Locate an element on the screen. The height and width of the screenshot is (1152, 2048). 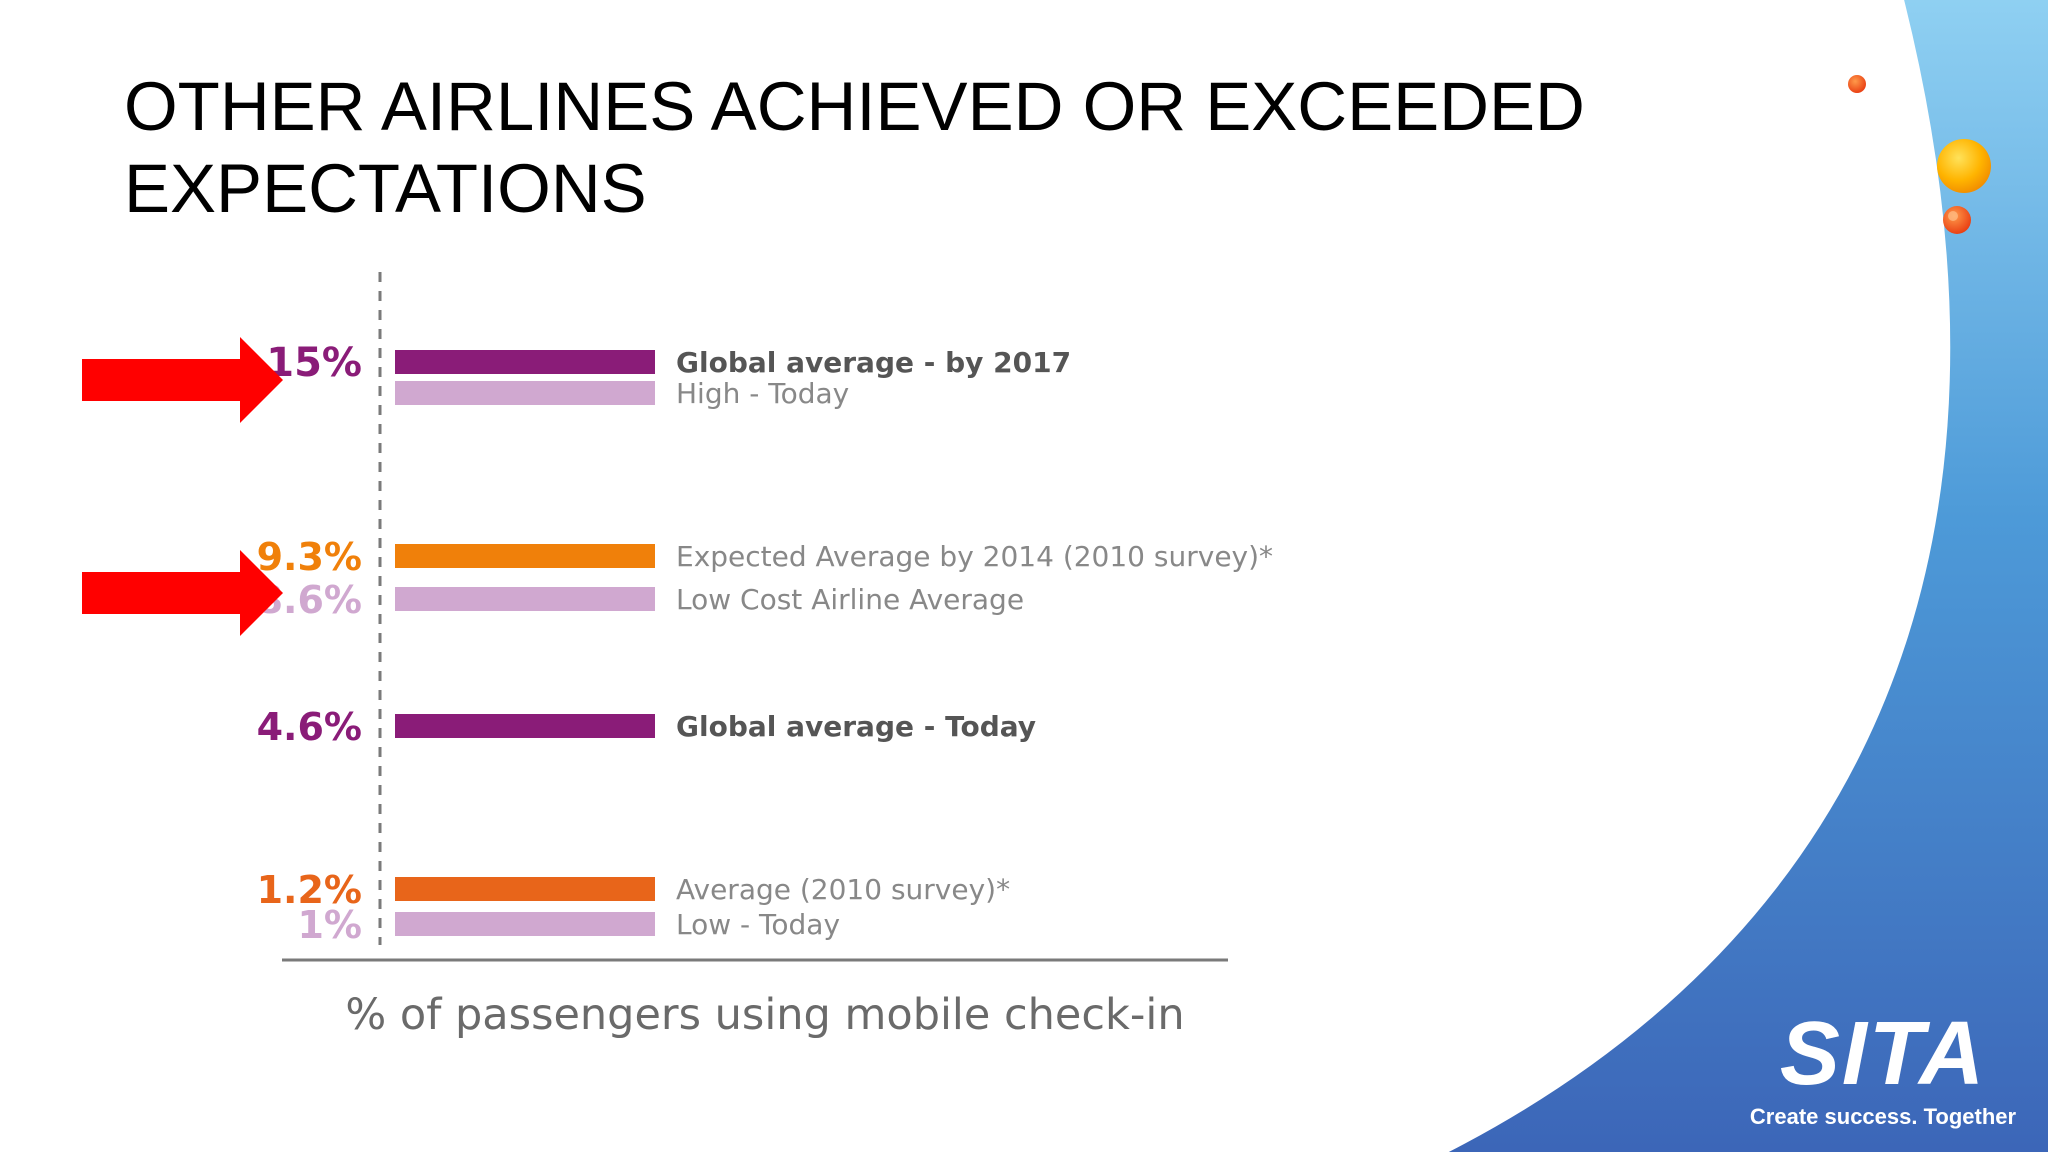
slide-title-line-1: OTHER AIRLINES ACHIEVED OR EXCEEDED is located at coordinates (854, 106).